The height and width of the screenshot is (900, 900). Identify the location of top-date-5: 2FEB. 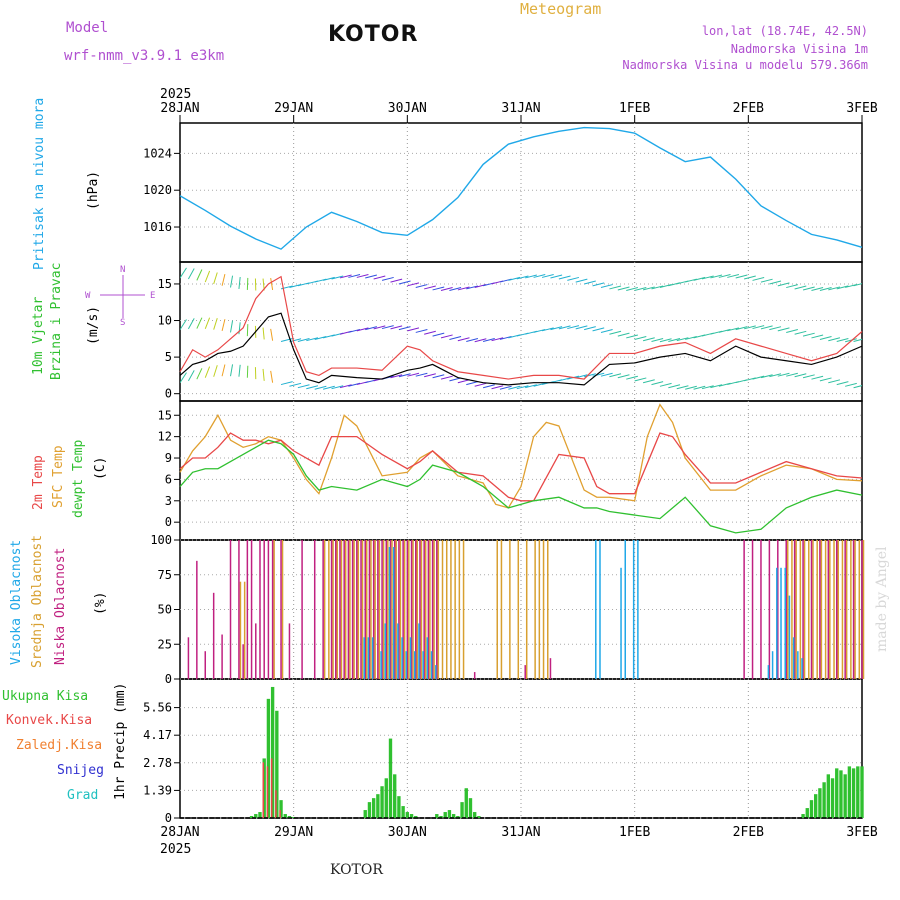
(748, 108).